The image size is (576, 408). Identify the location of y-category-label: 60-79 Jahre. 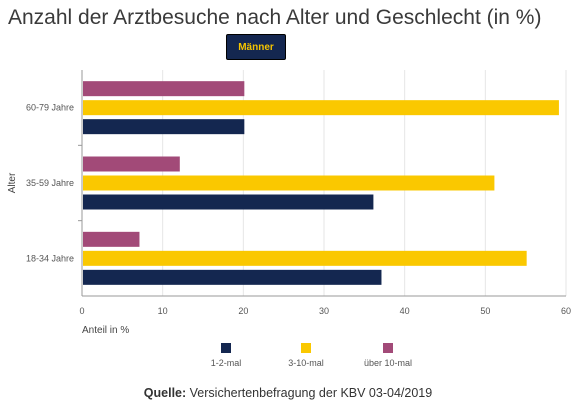
(50, 108).